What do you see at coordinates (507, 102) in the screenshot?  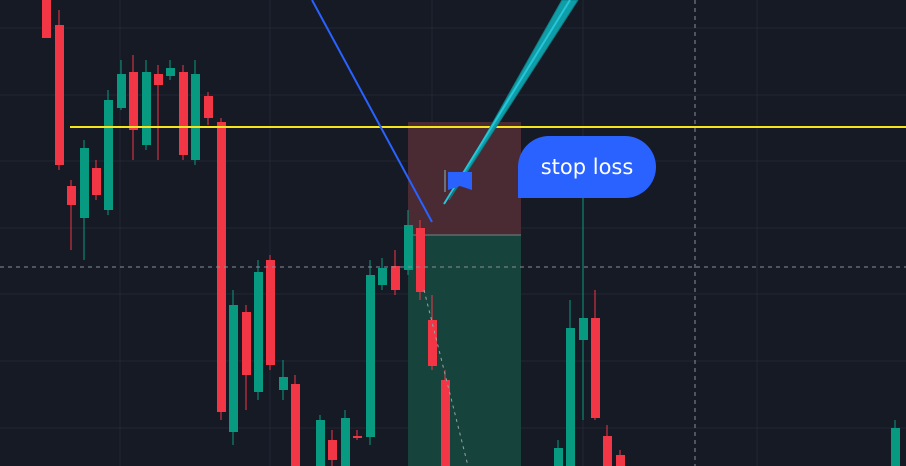 I see `arrow-drawing-tip` at bounding box center [507, 102].